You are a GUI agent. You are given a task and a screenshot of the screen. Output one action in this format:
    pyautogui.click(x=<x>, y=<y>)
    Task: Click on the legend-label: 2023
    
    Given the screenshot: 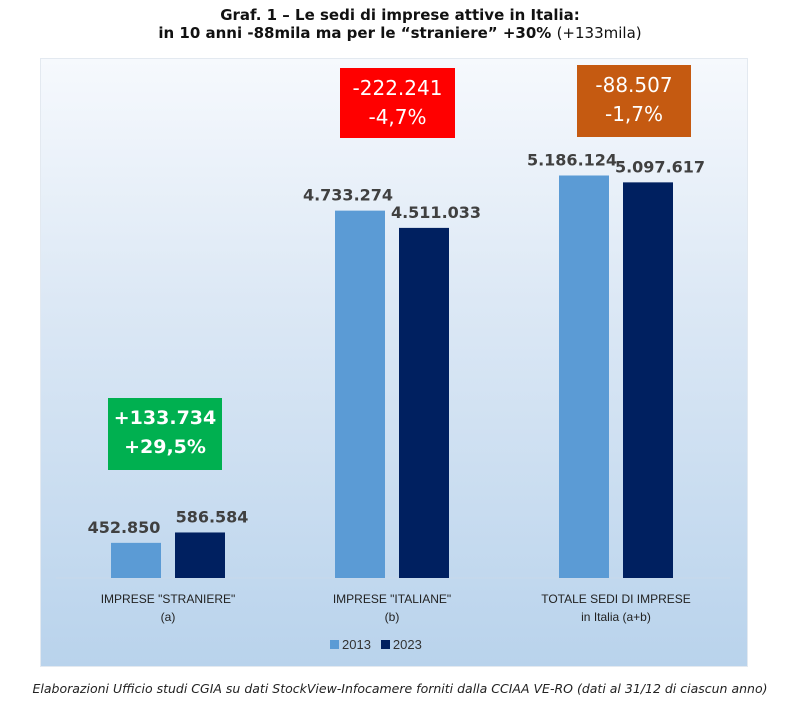 What is the action you would take?
    pyautogui.click(x=407, y=644)
    